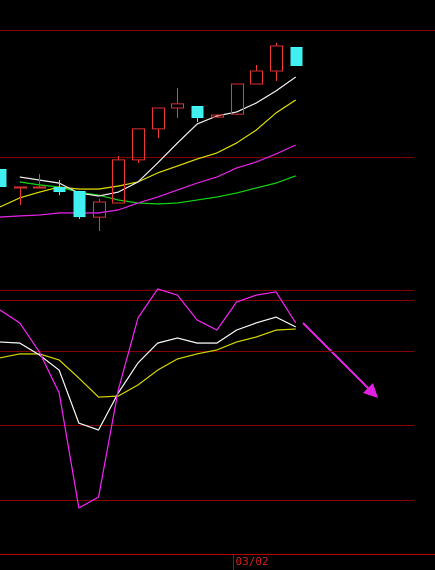 The image size is (435, 570). Describe the element at coordinates (252, 561) in the screenshot. I see `text: 03/02` at that location.